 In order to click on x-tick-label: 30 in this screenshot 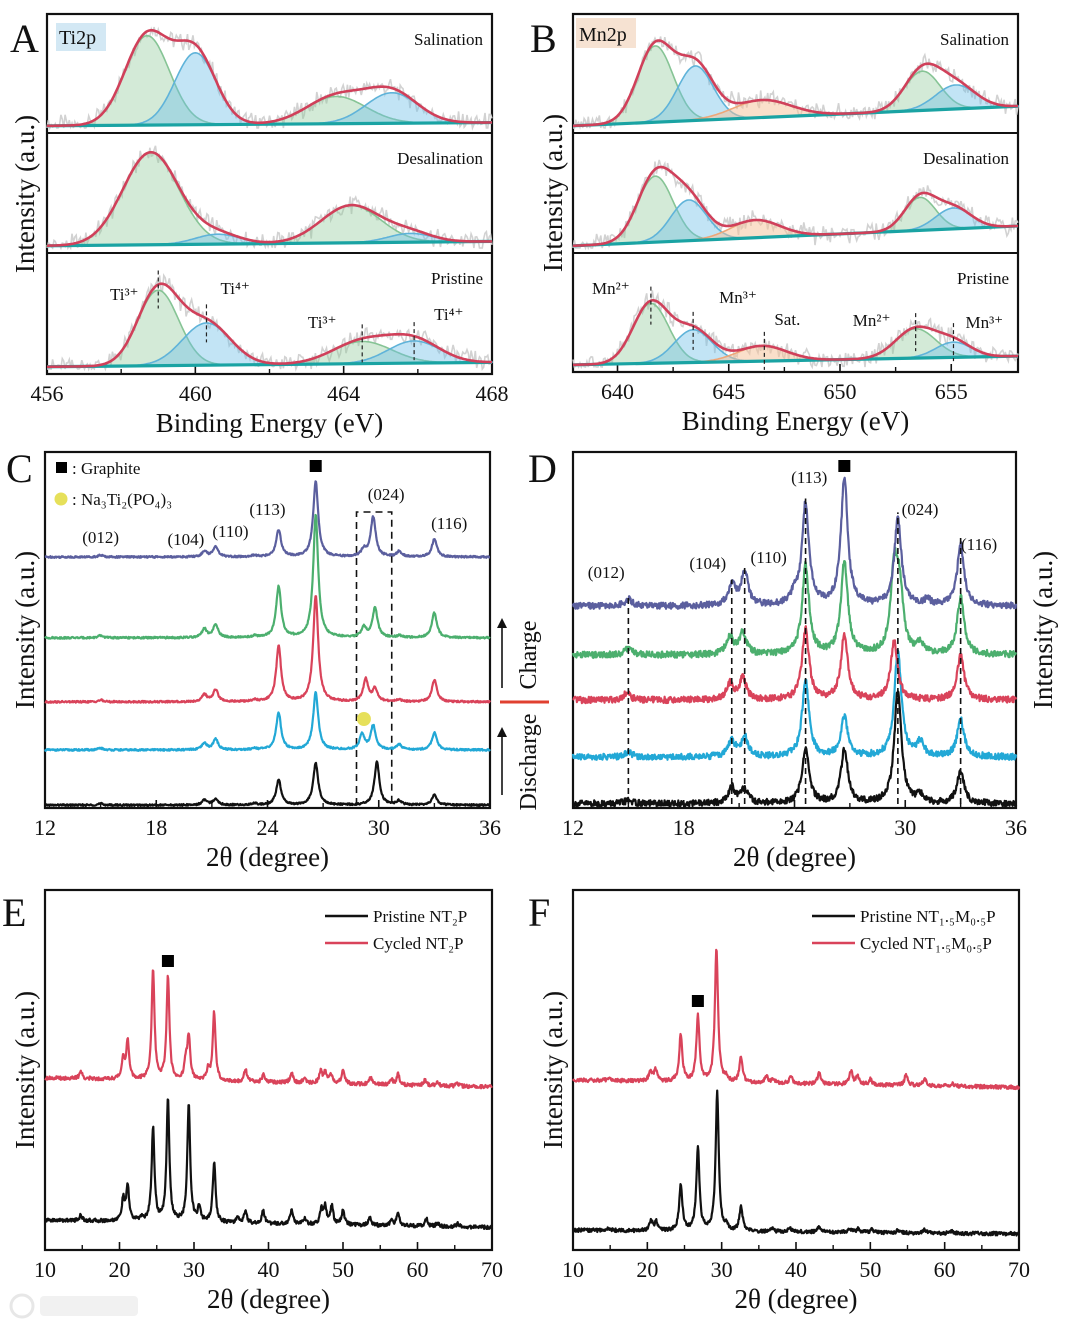, I will do `click(194, 1269)`.